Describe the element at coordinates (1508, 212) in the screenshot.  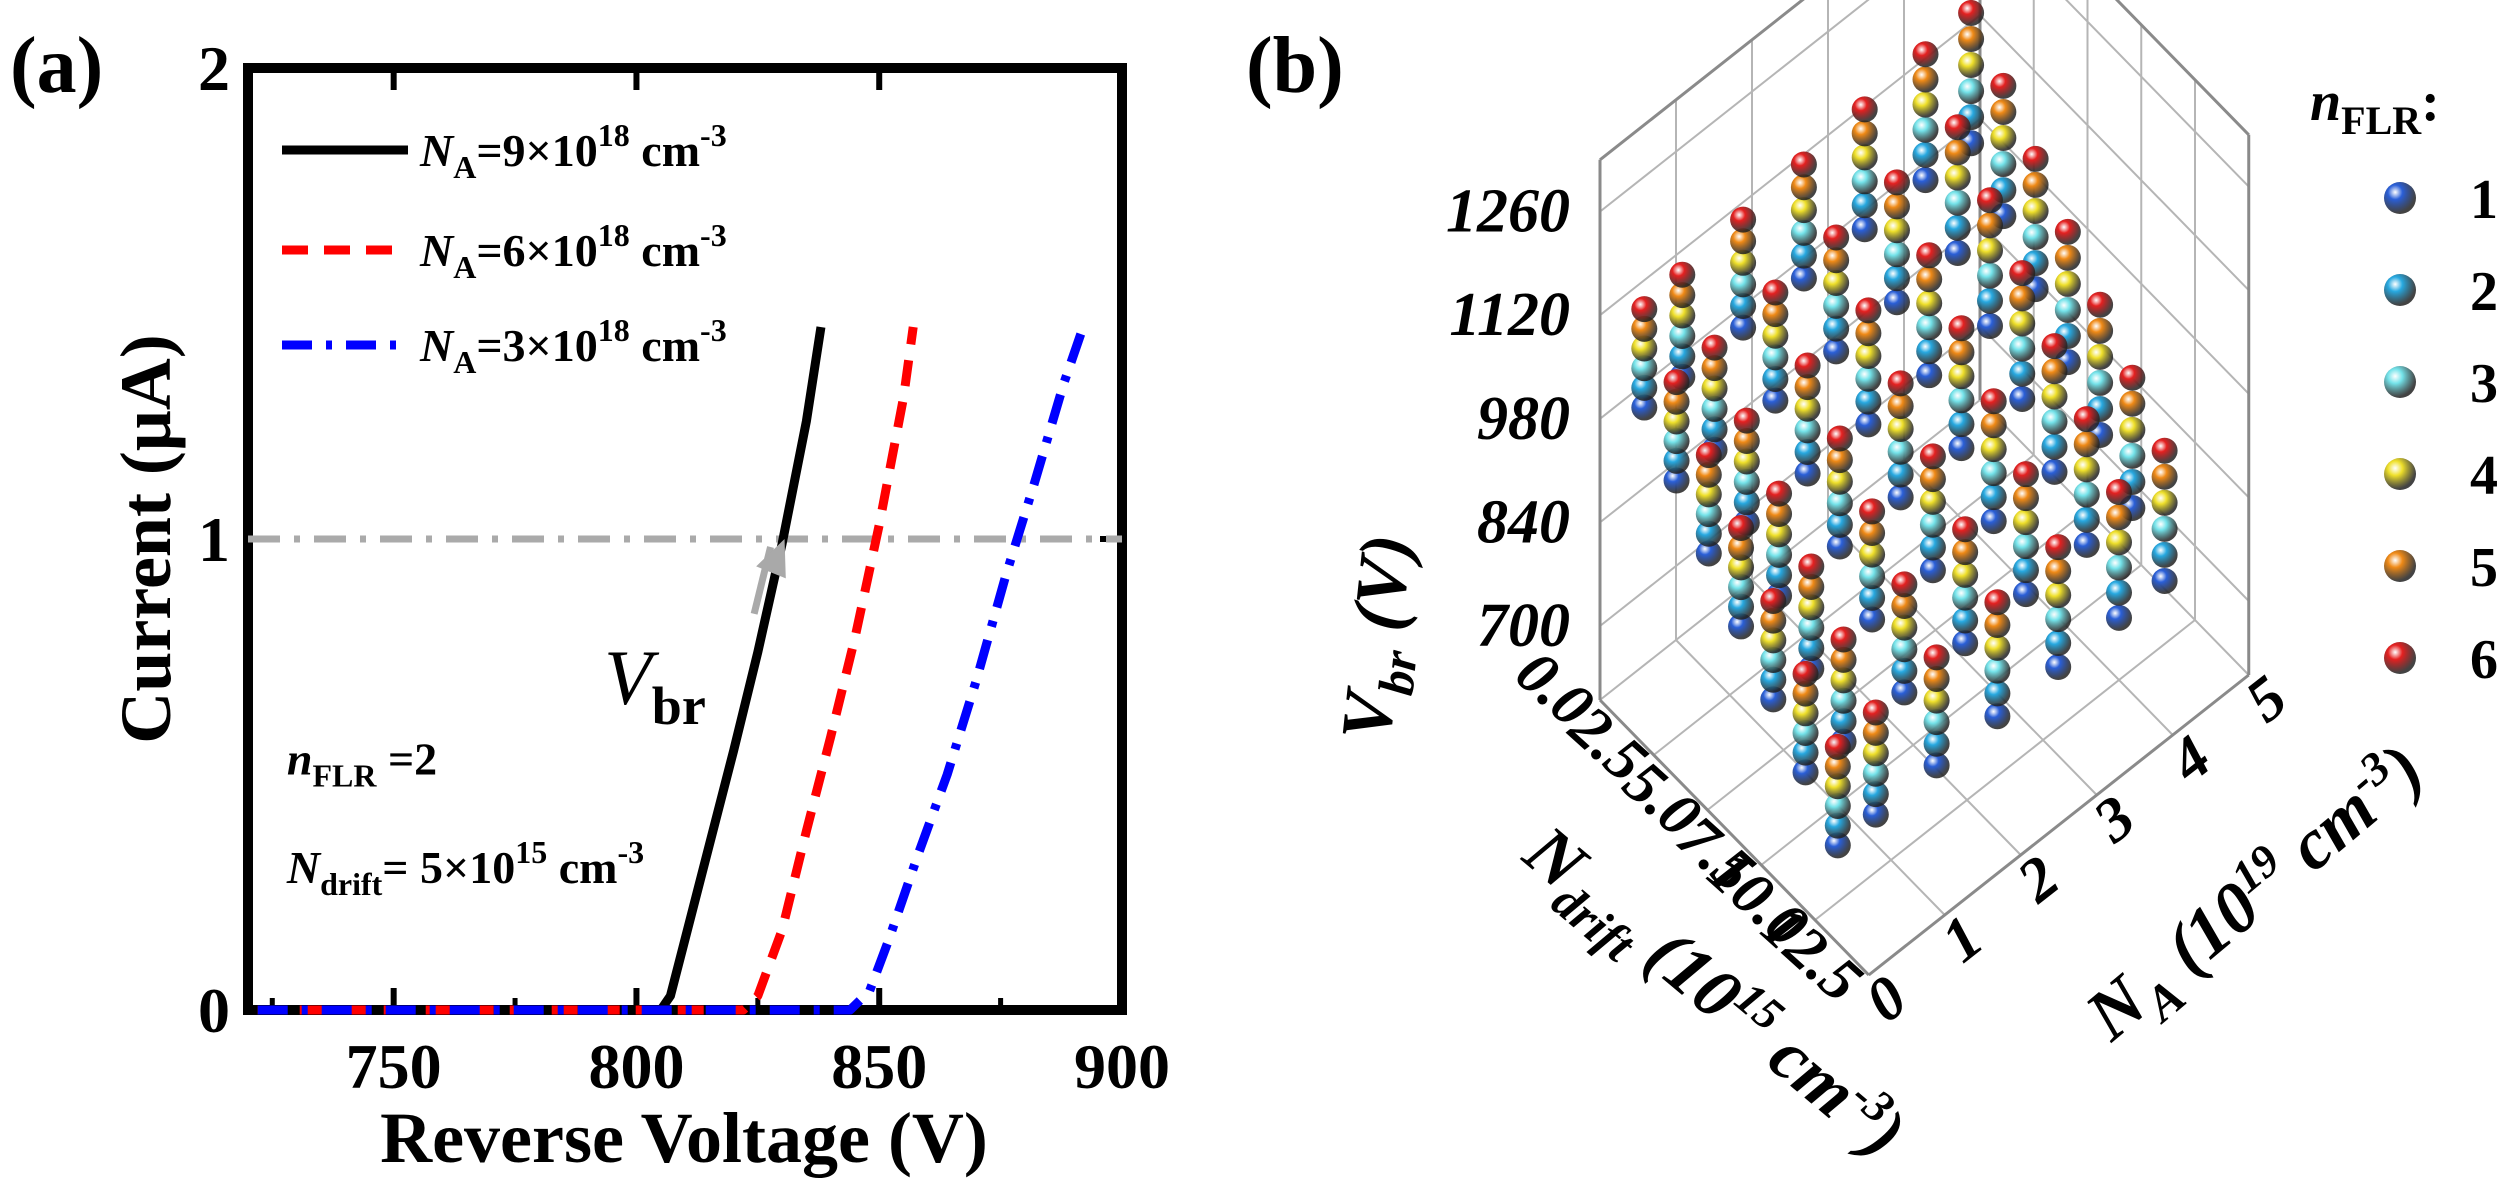
I see `b-z-tick-label: 1260` at that location.